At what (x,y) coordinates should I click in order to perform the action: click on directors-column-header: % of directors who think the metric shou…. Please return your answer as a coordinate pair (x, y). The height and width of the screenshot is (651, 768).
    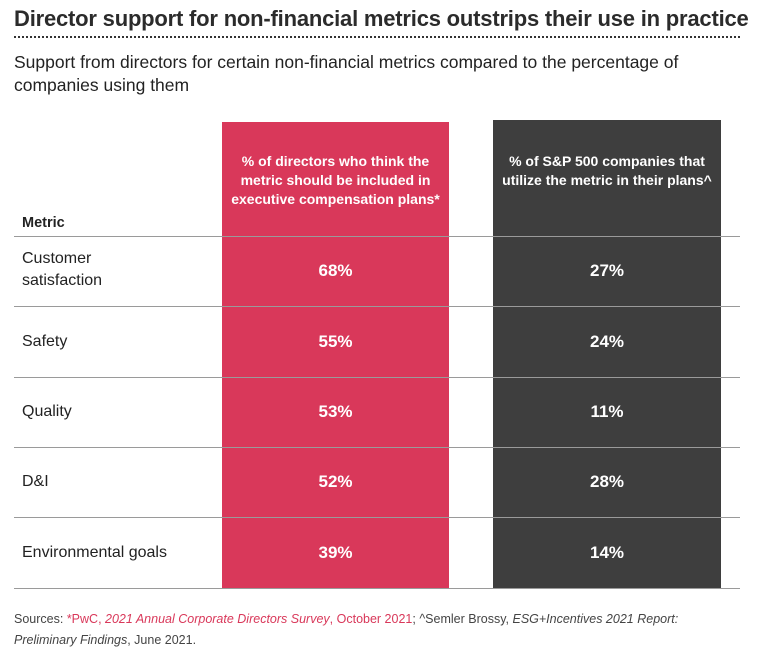
    Looking at the image, I should click on (335, 180).